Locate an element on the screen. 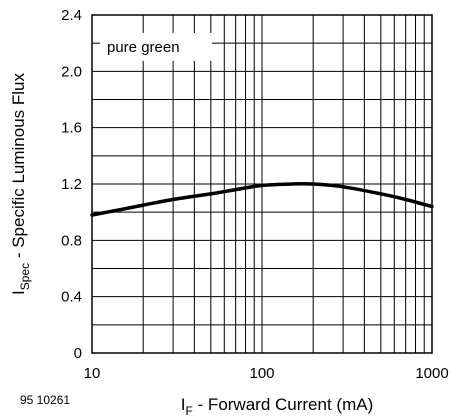 Image resolution: width=459 pixels, height=418 pixels. x-axis-label-sub: F is located at coordinates (188, 411).